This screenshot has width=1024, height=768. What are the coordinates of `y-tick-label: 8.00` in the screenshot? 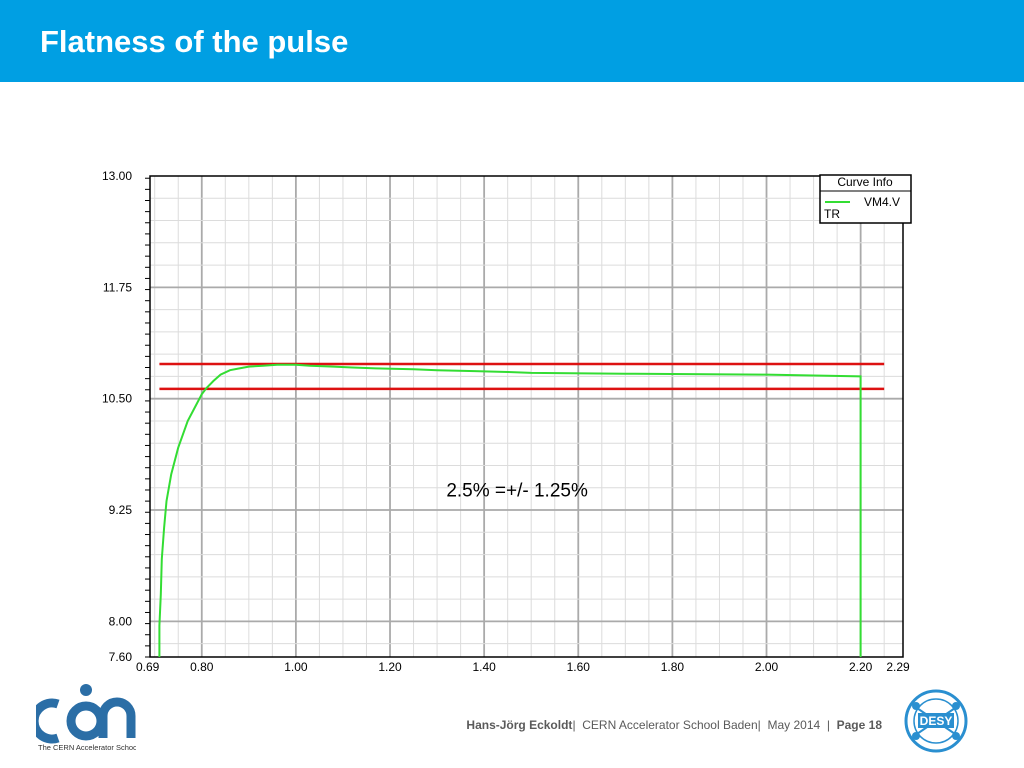 It's located at (121, 621).